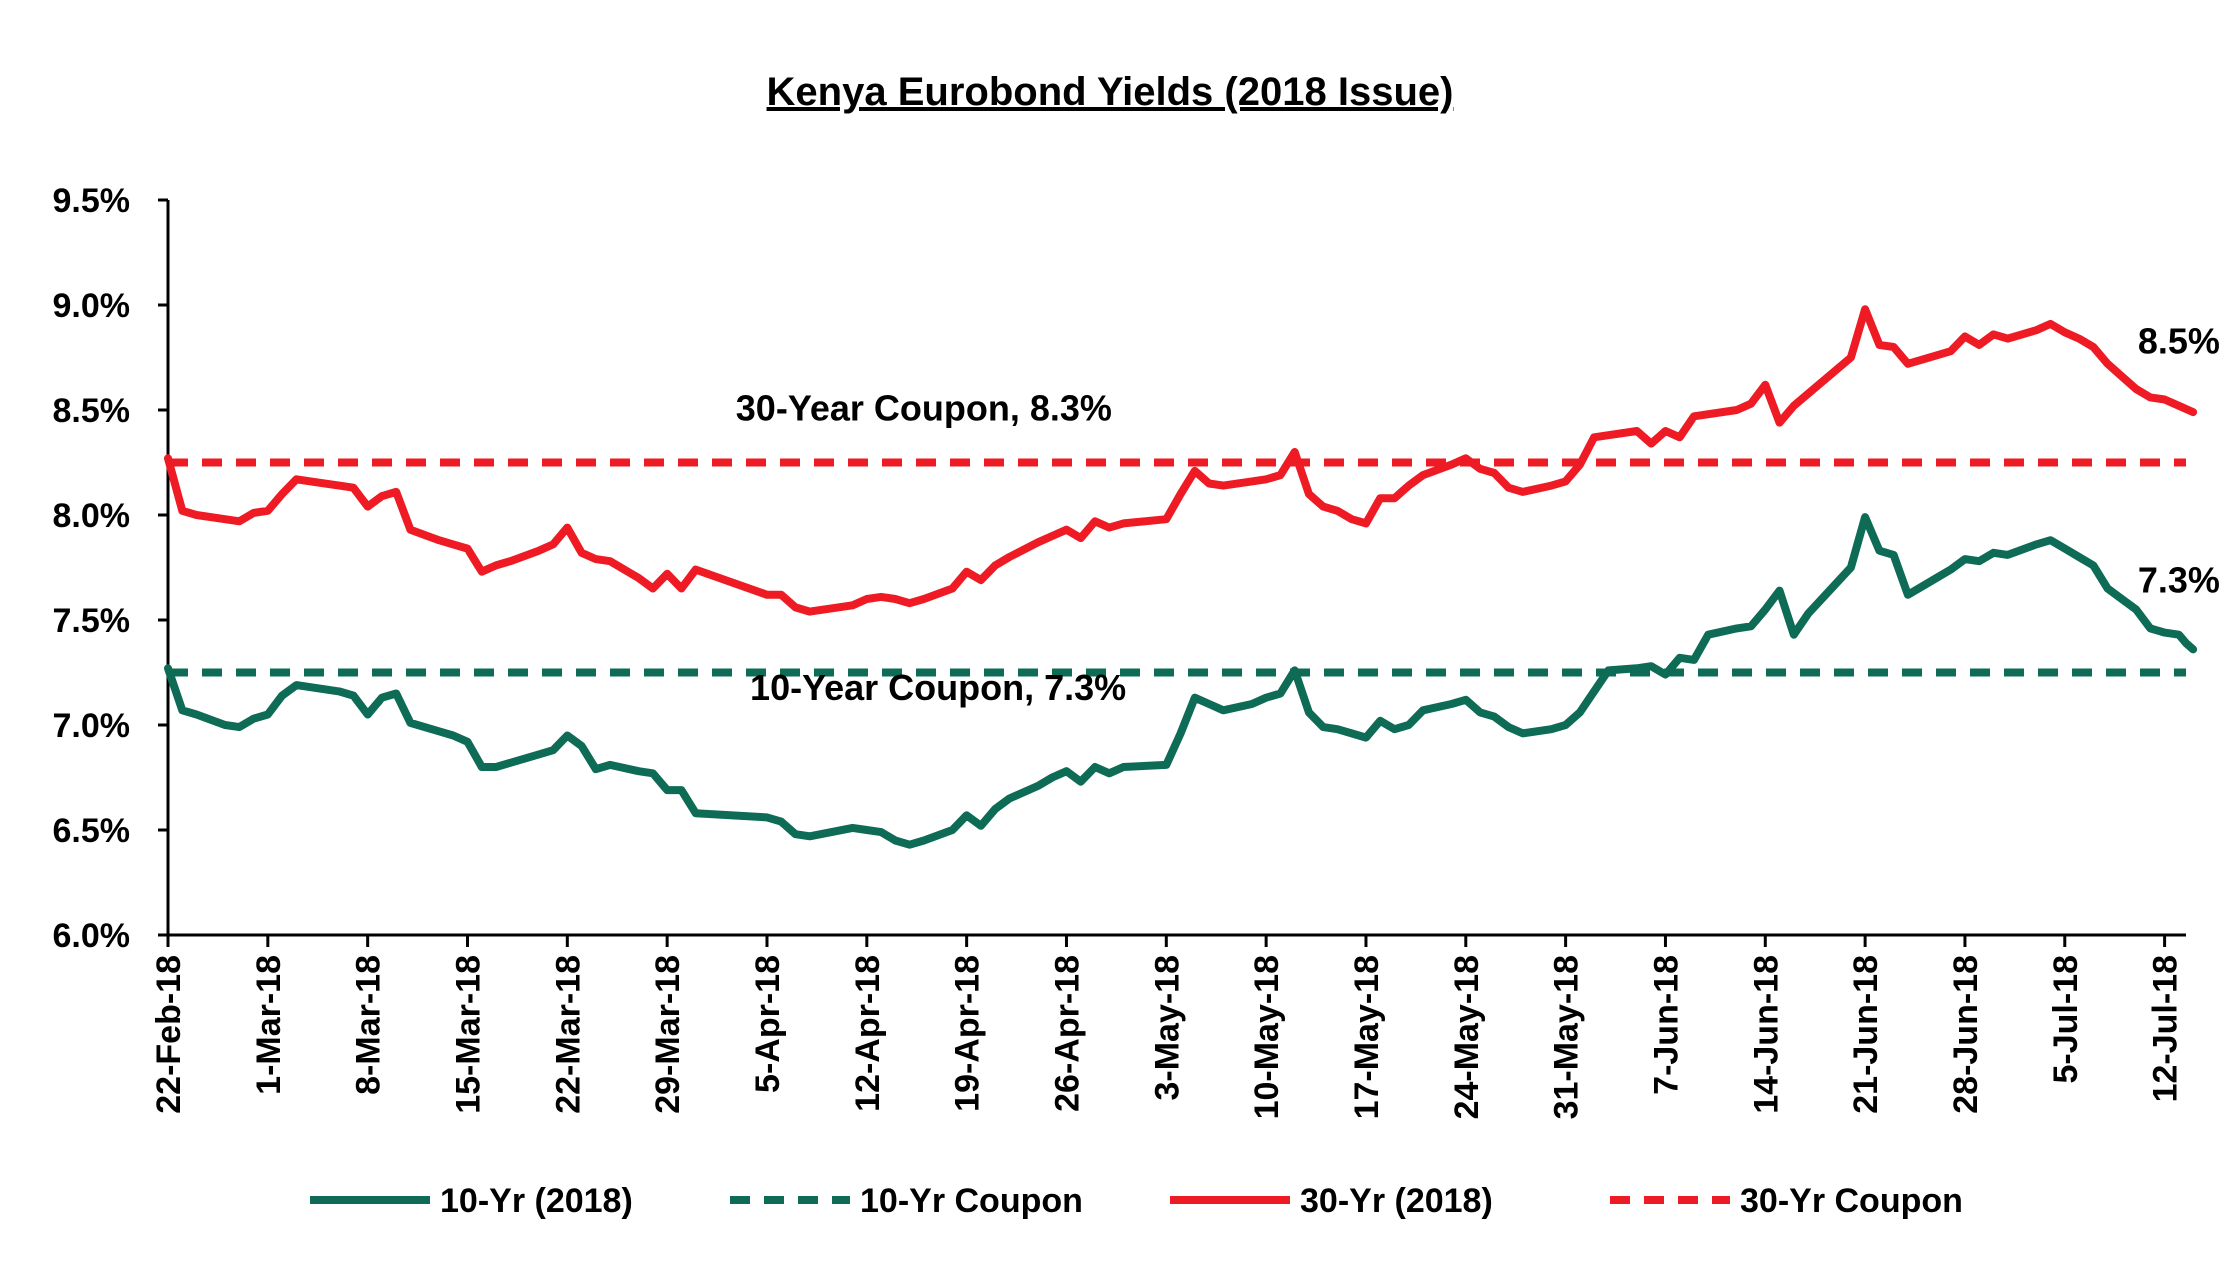 The height and width of the screenshot is (1278, 2226). I want to click on x-tick-label: 31-May-18, so click(1567, 1037).